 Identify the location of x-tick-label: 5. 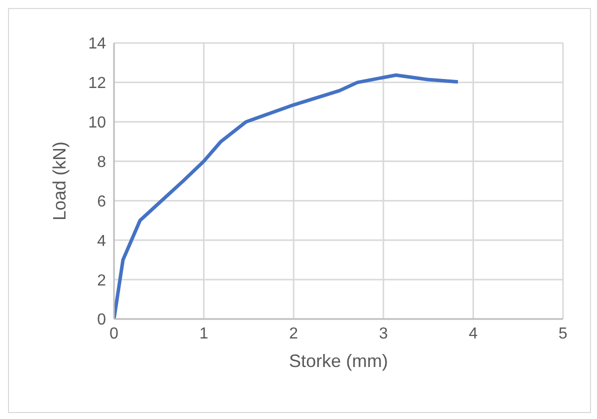
(563, 333).